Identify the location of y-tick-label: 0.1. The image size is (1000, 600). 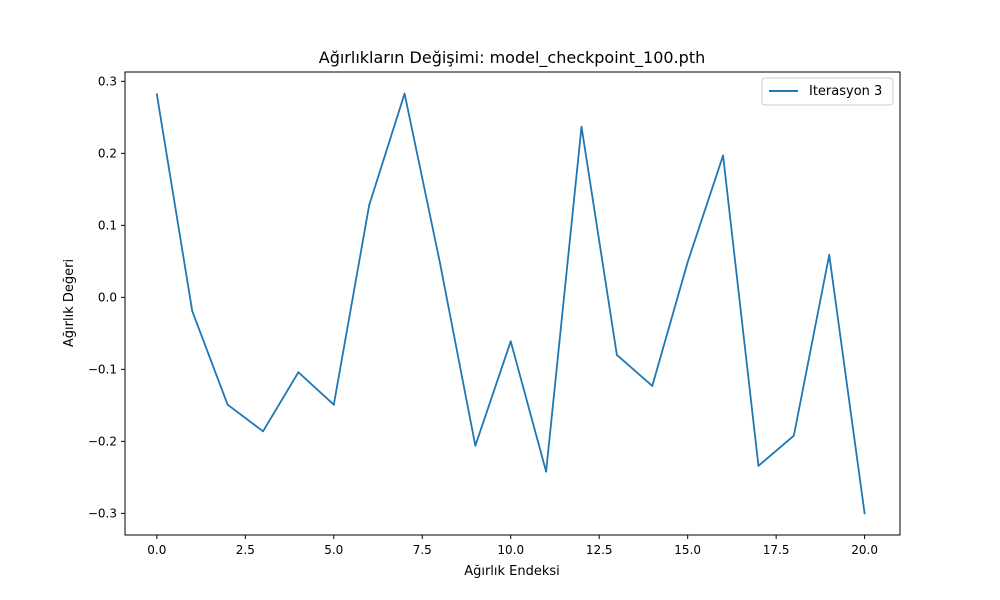
(107, 225).